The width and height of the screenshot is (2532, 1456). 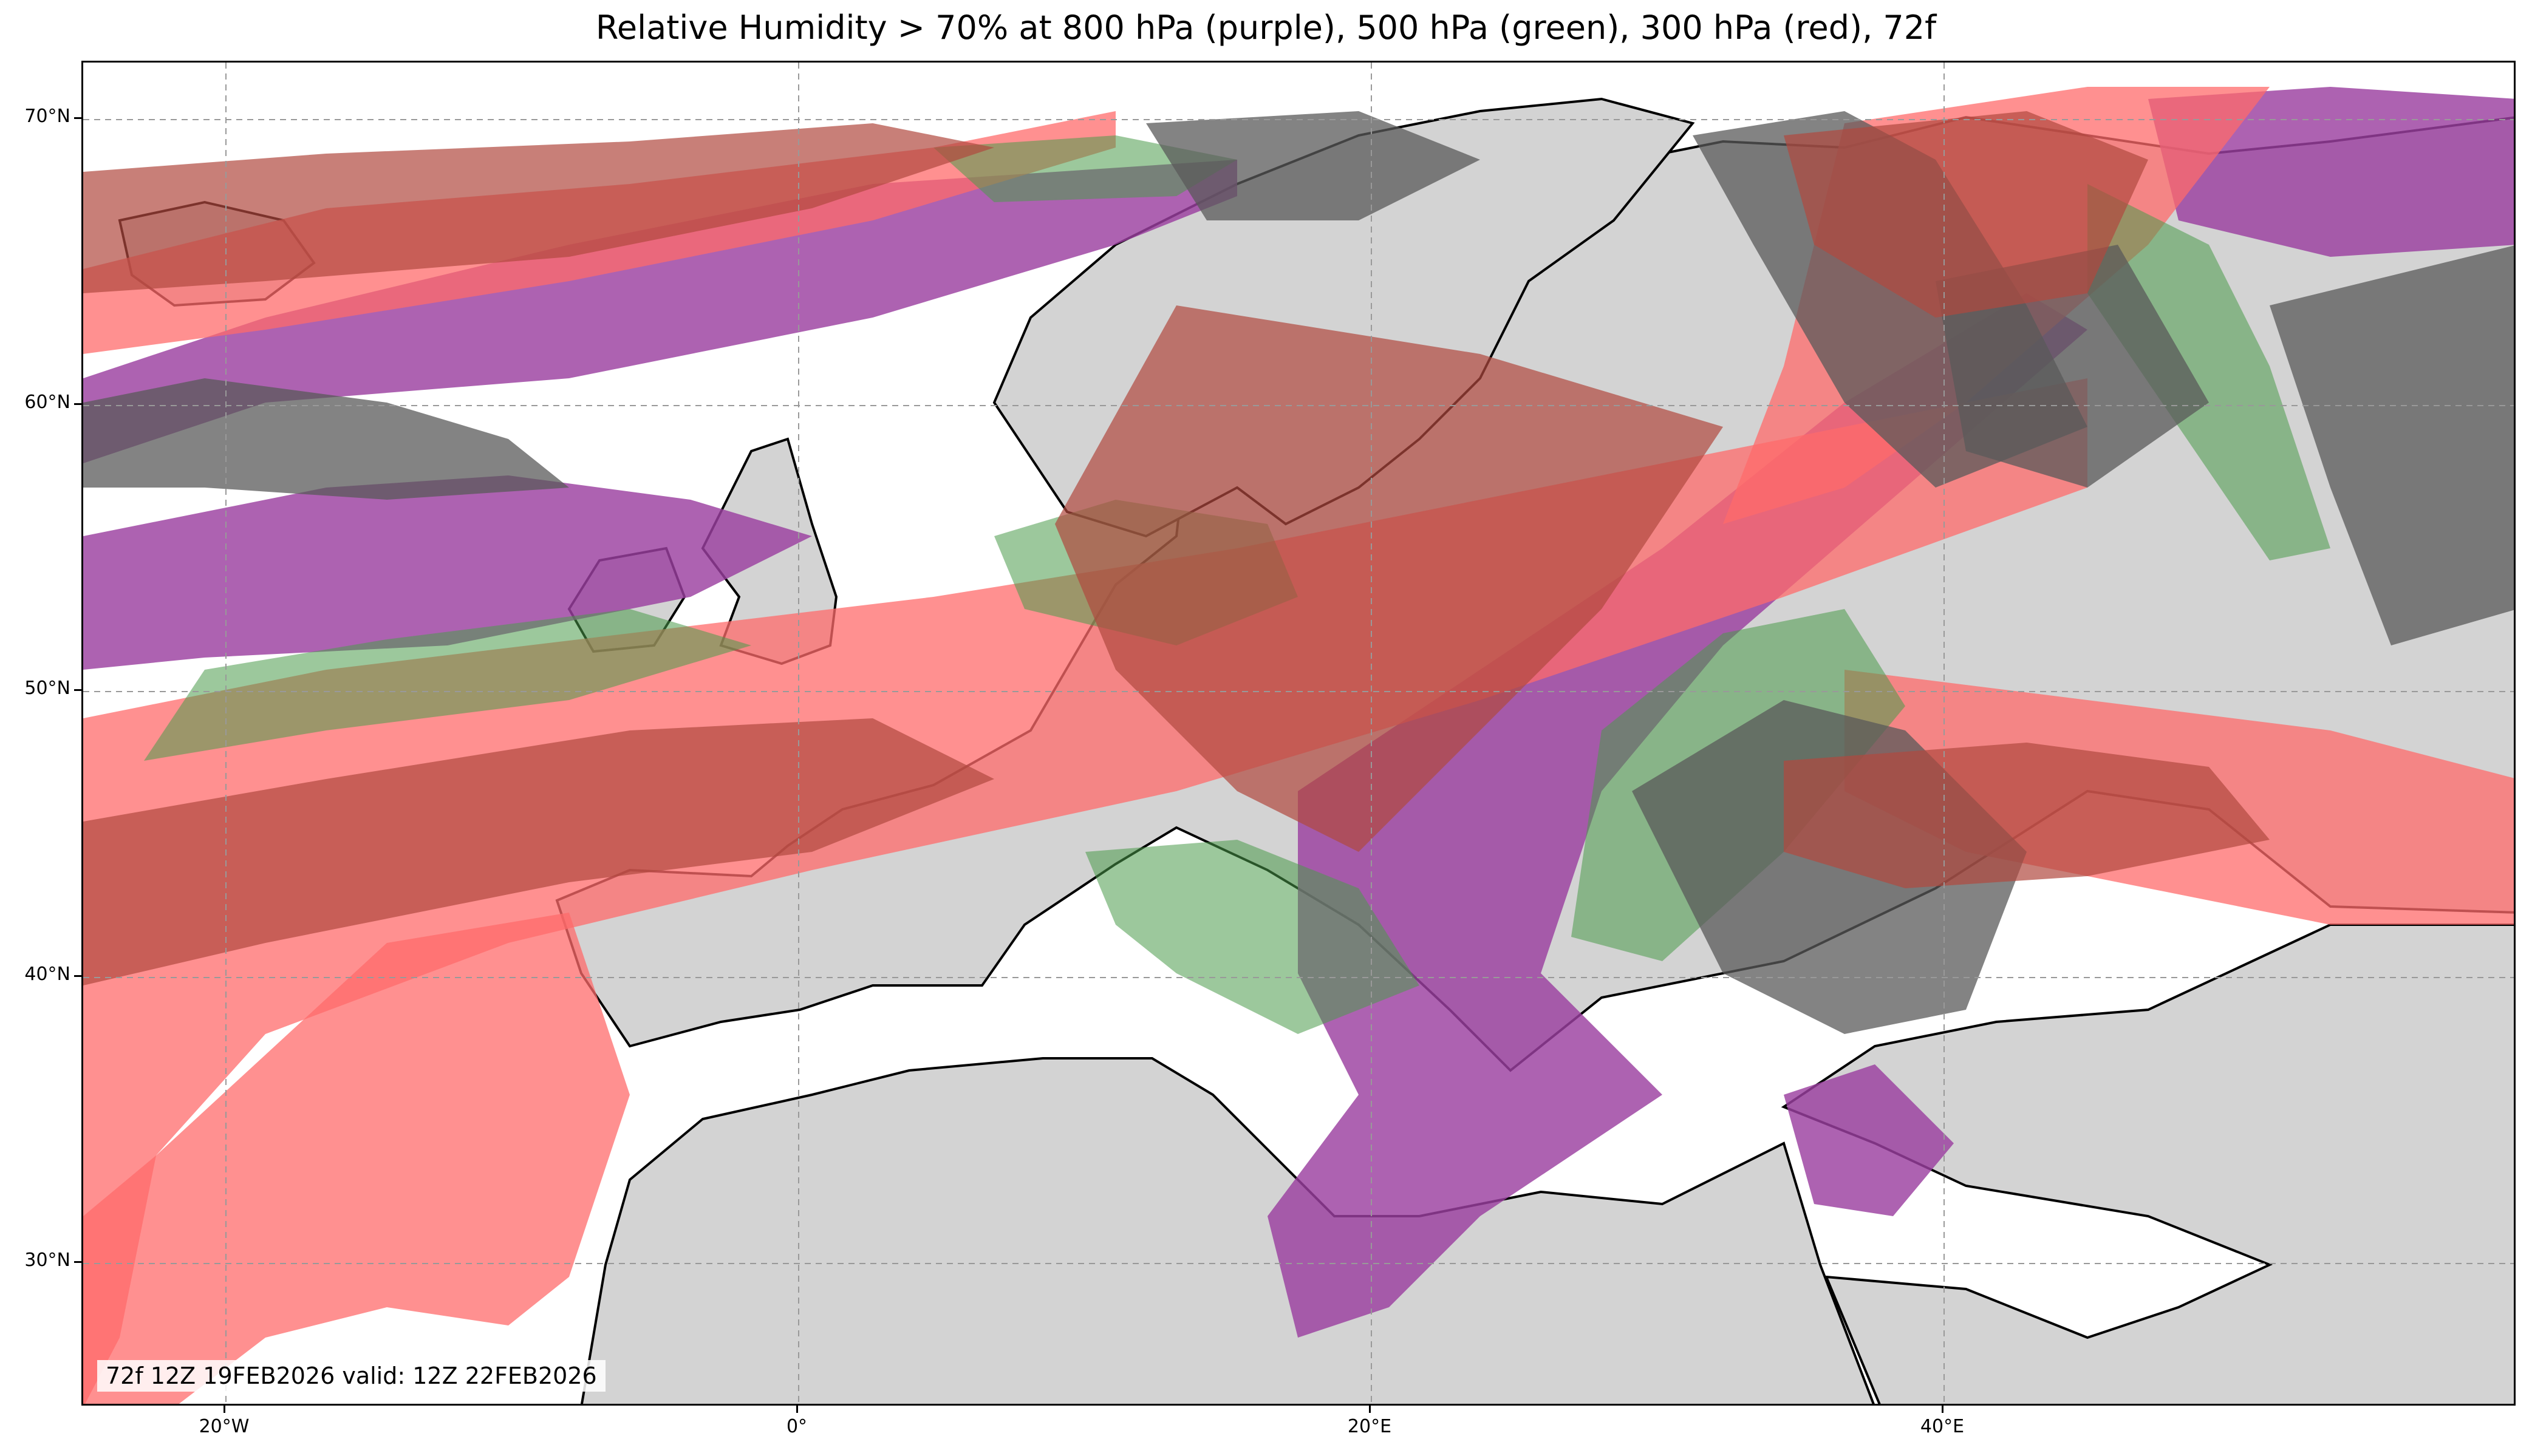 I want to click on lon-label-20w: 20°W, so click(x=225, y=1426).